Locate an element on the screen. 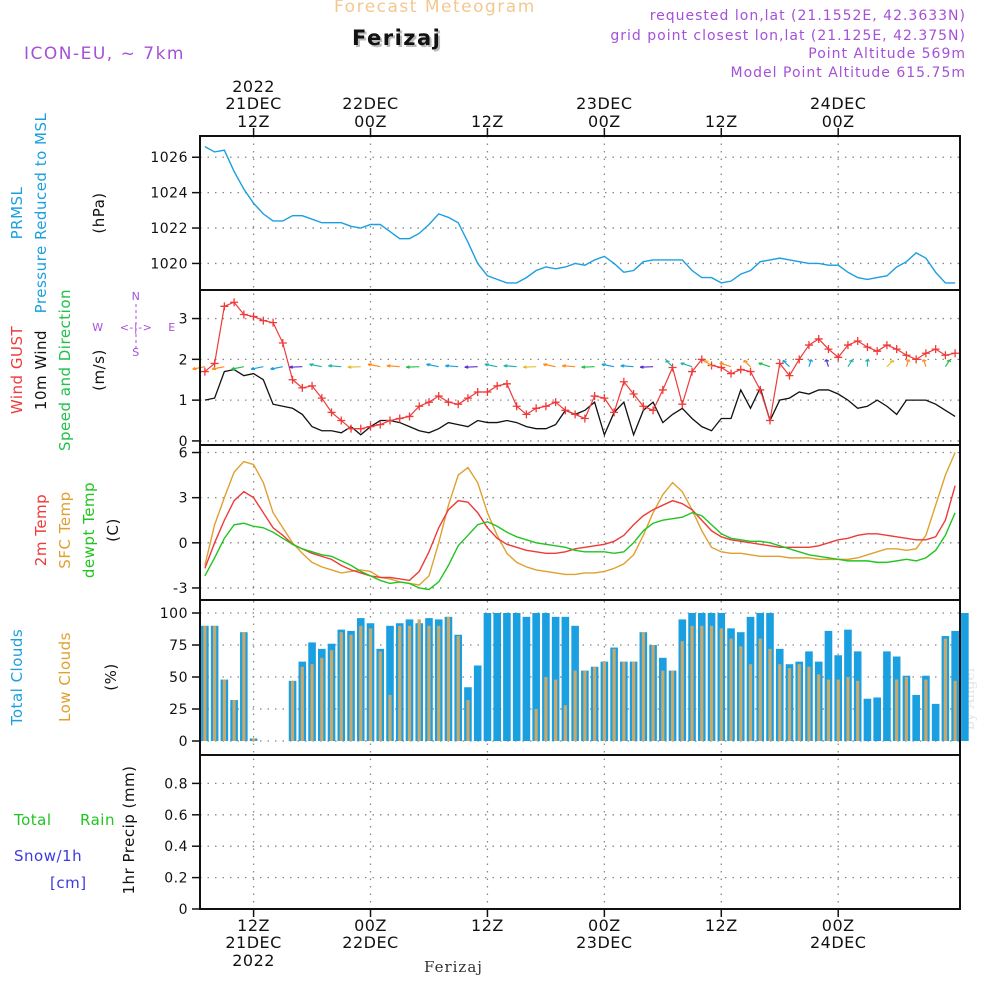 Image resolution: width=1000 pixels, height=1000 pixels. compass-w-label: W is located at coordinates (97, 327).